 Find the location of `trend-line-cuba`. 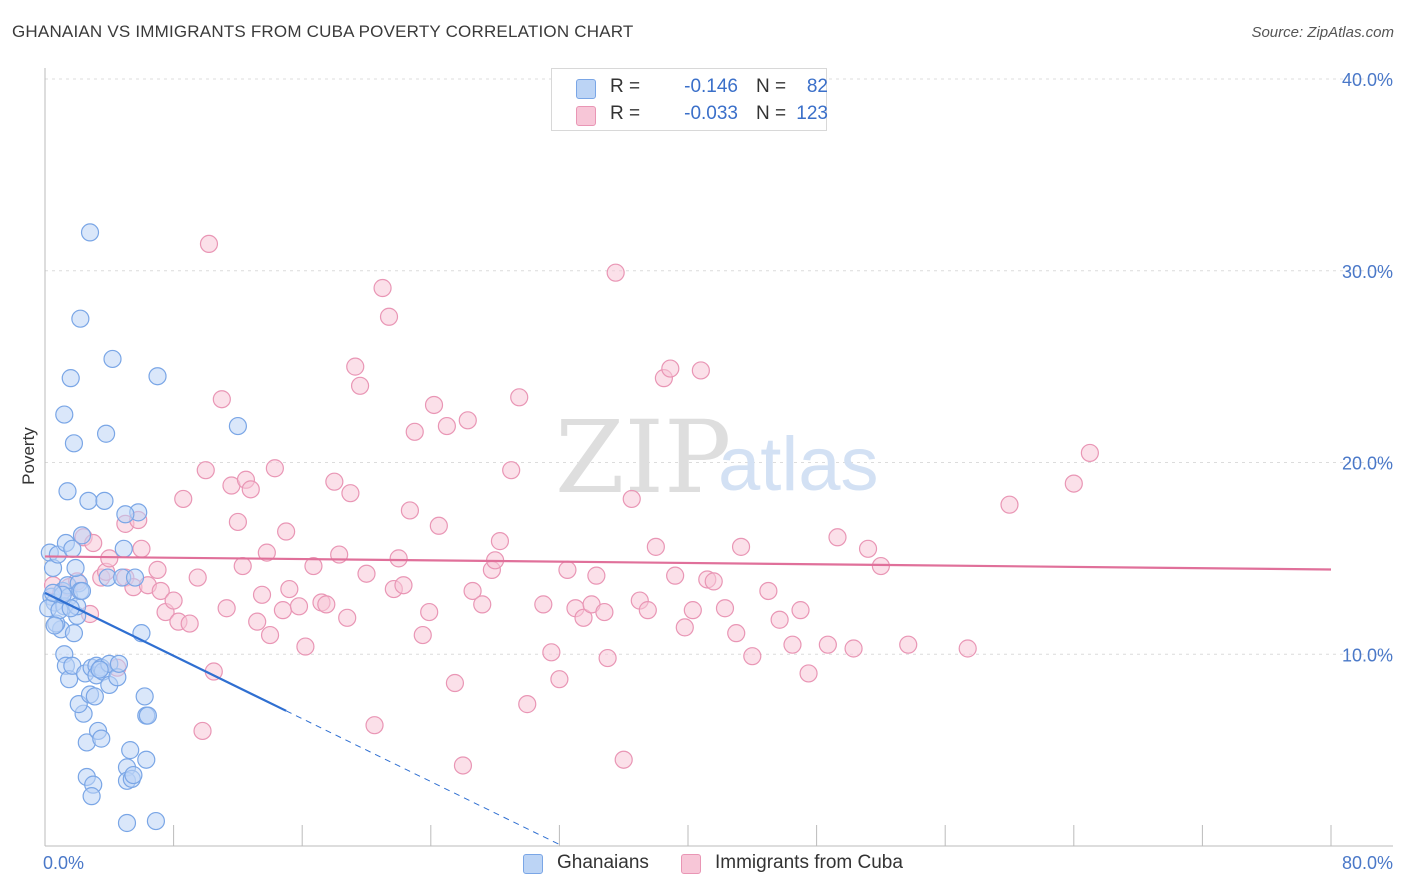

trend-line-cuba is located at coordinates (688, 563).